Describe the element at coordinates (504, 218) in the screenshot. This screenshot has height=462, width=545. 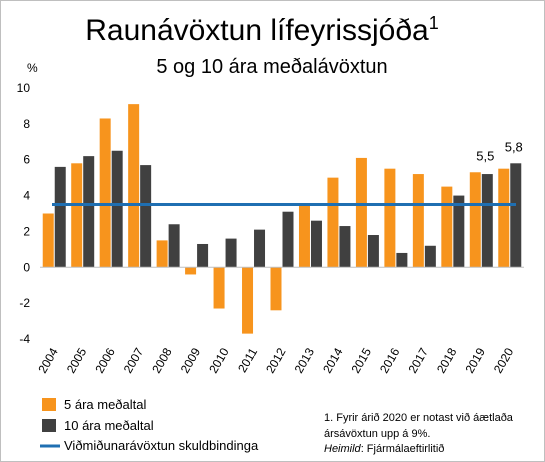
I see `bar-5yr-2020` at that location.